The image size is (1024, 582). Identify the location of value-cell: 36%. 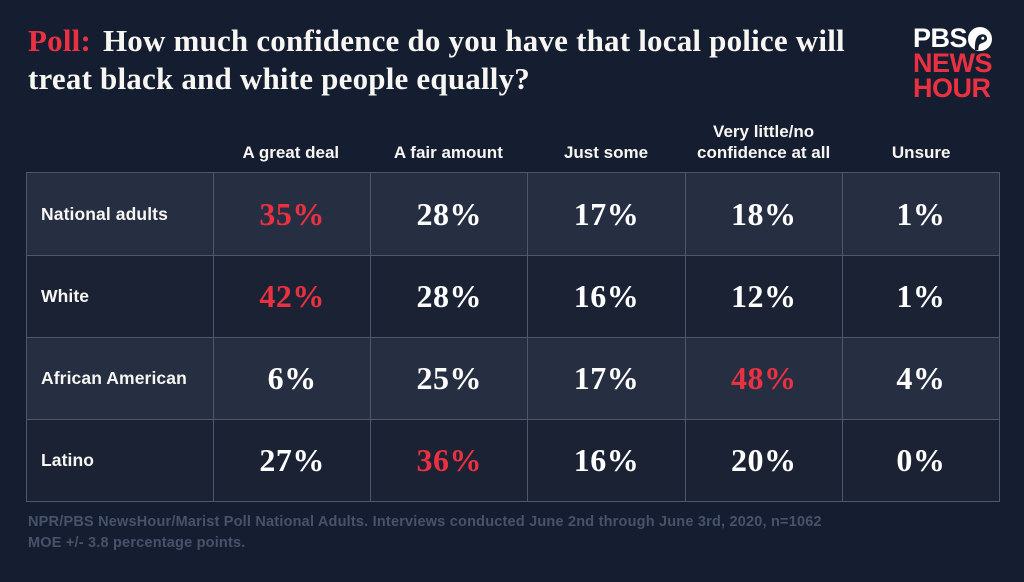
(448, 460).